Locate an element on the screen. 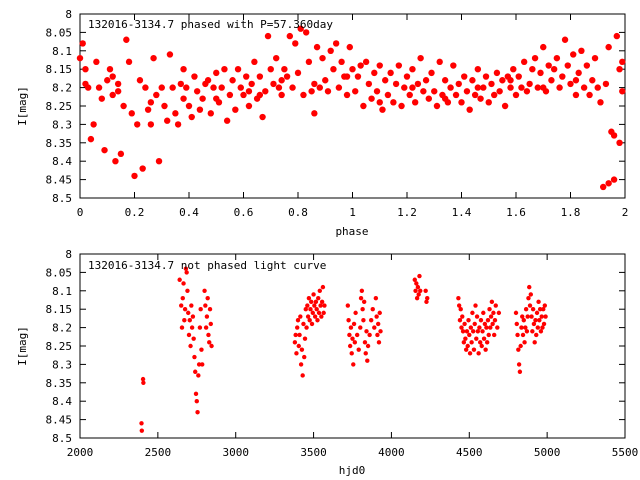 Image resolution: width=640 pixels, height=480 pixels. y-tick-label: 8.4 is located at coordinates (62, 161).